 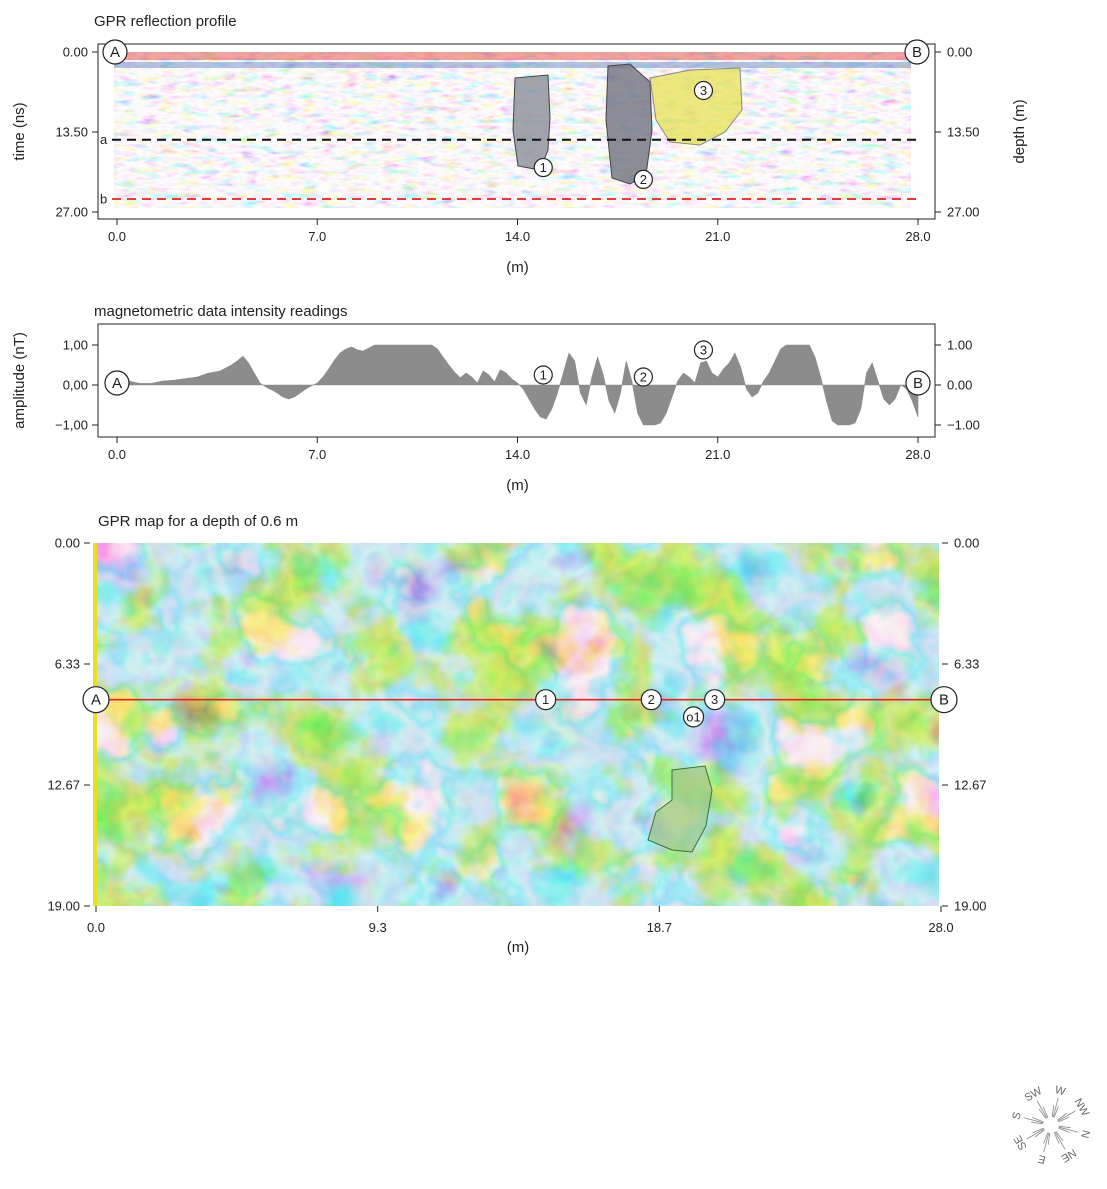 What do you see at coordinates (531, 122) in the screenshot?
I see `anomaly-1-shape` at bounding box center [531, 122].